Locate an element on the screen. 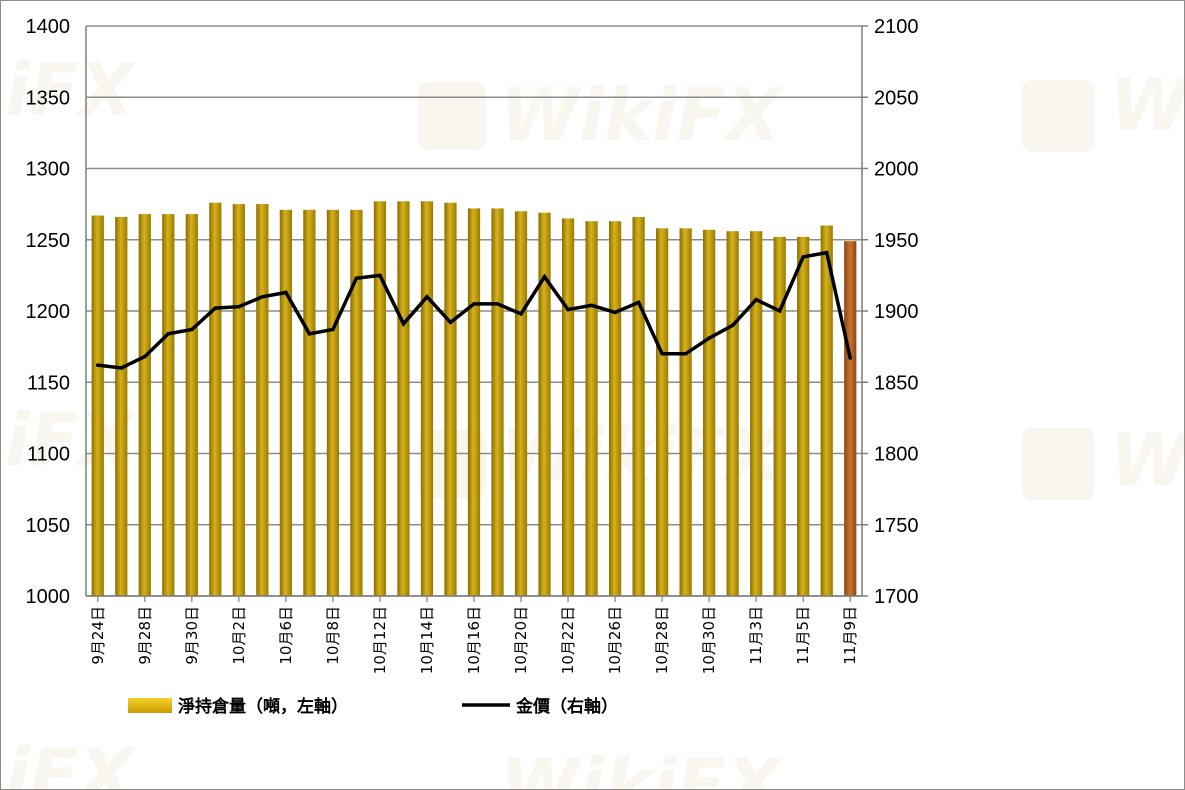 The image size is (1185, 790). legend-bar-label: 淨持倉量（噸，左軸） is located at coordinates (263, 706).